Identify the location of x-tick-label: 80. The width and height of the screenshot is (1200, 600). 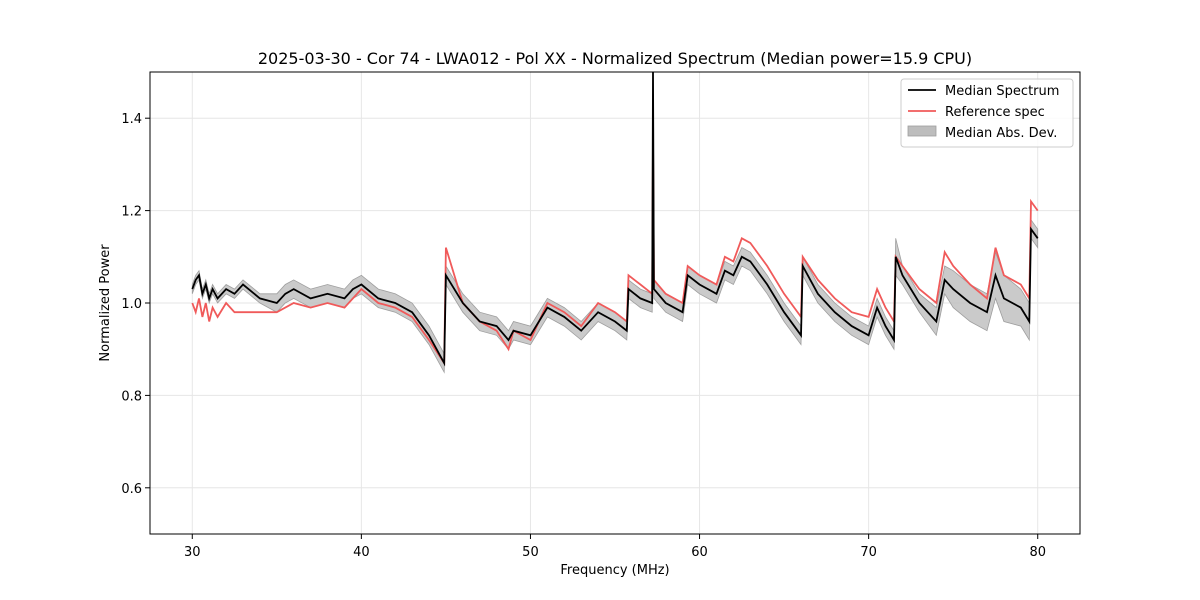
(1037, 552).